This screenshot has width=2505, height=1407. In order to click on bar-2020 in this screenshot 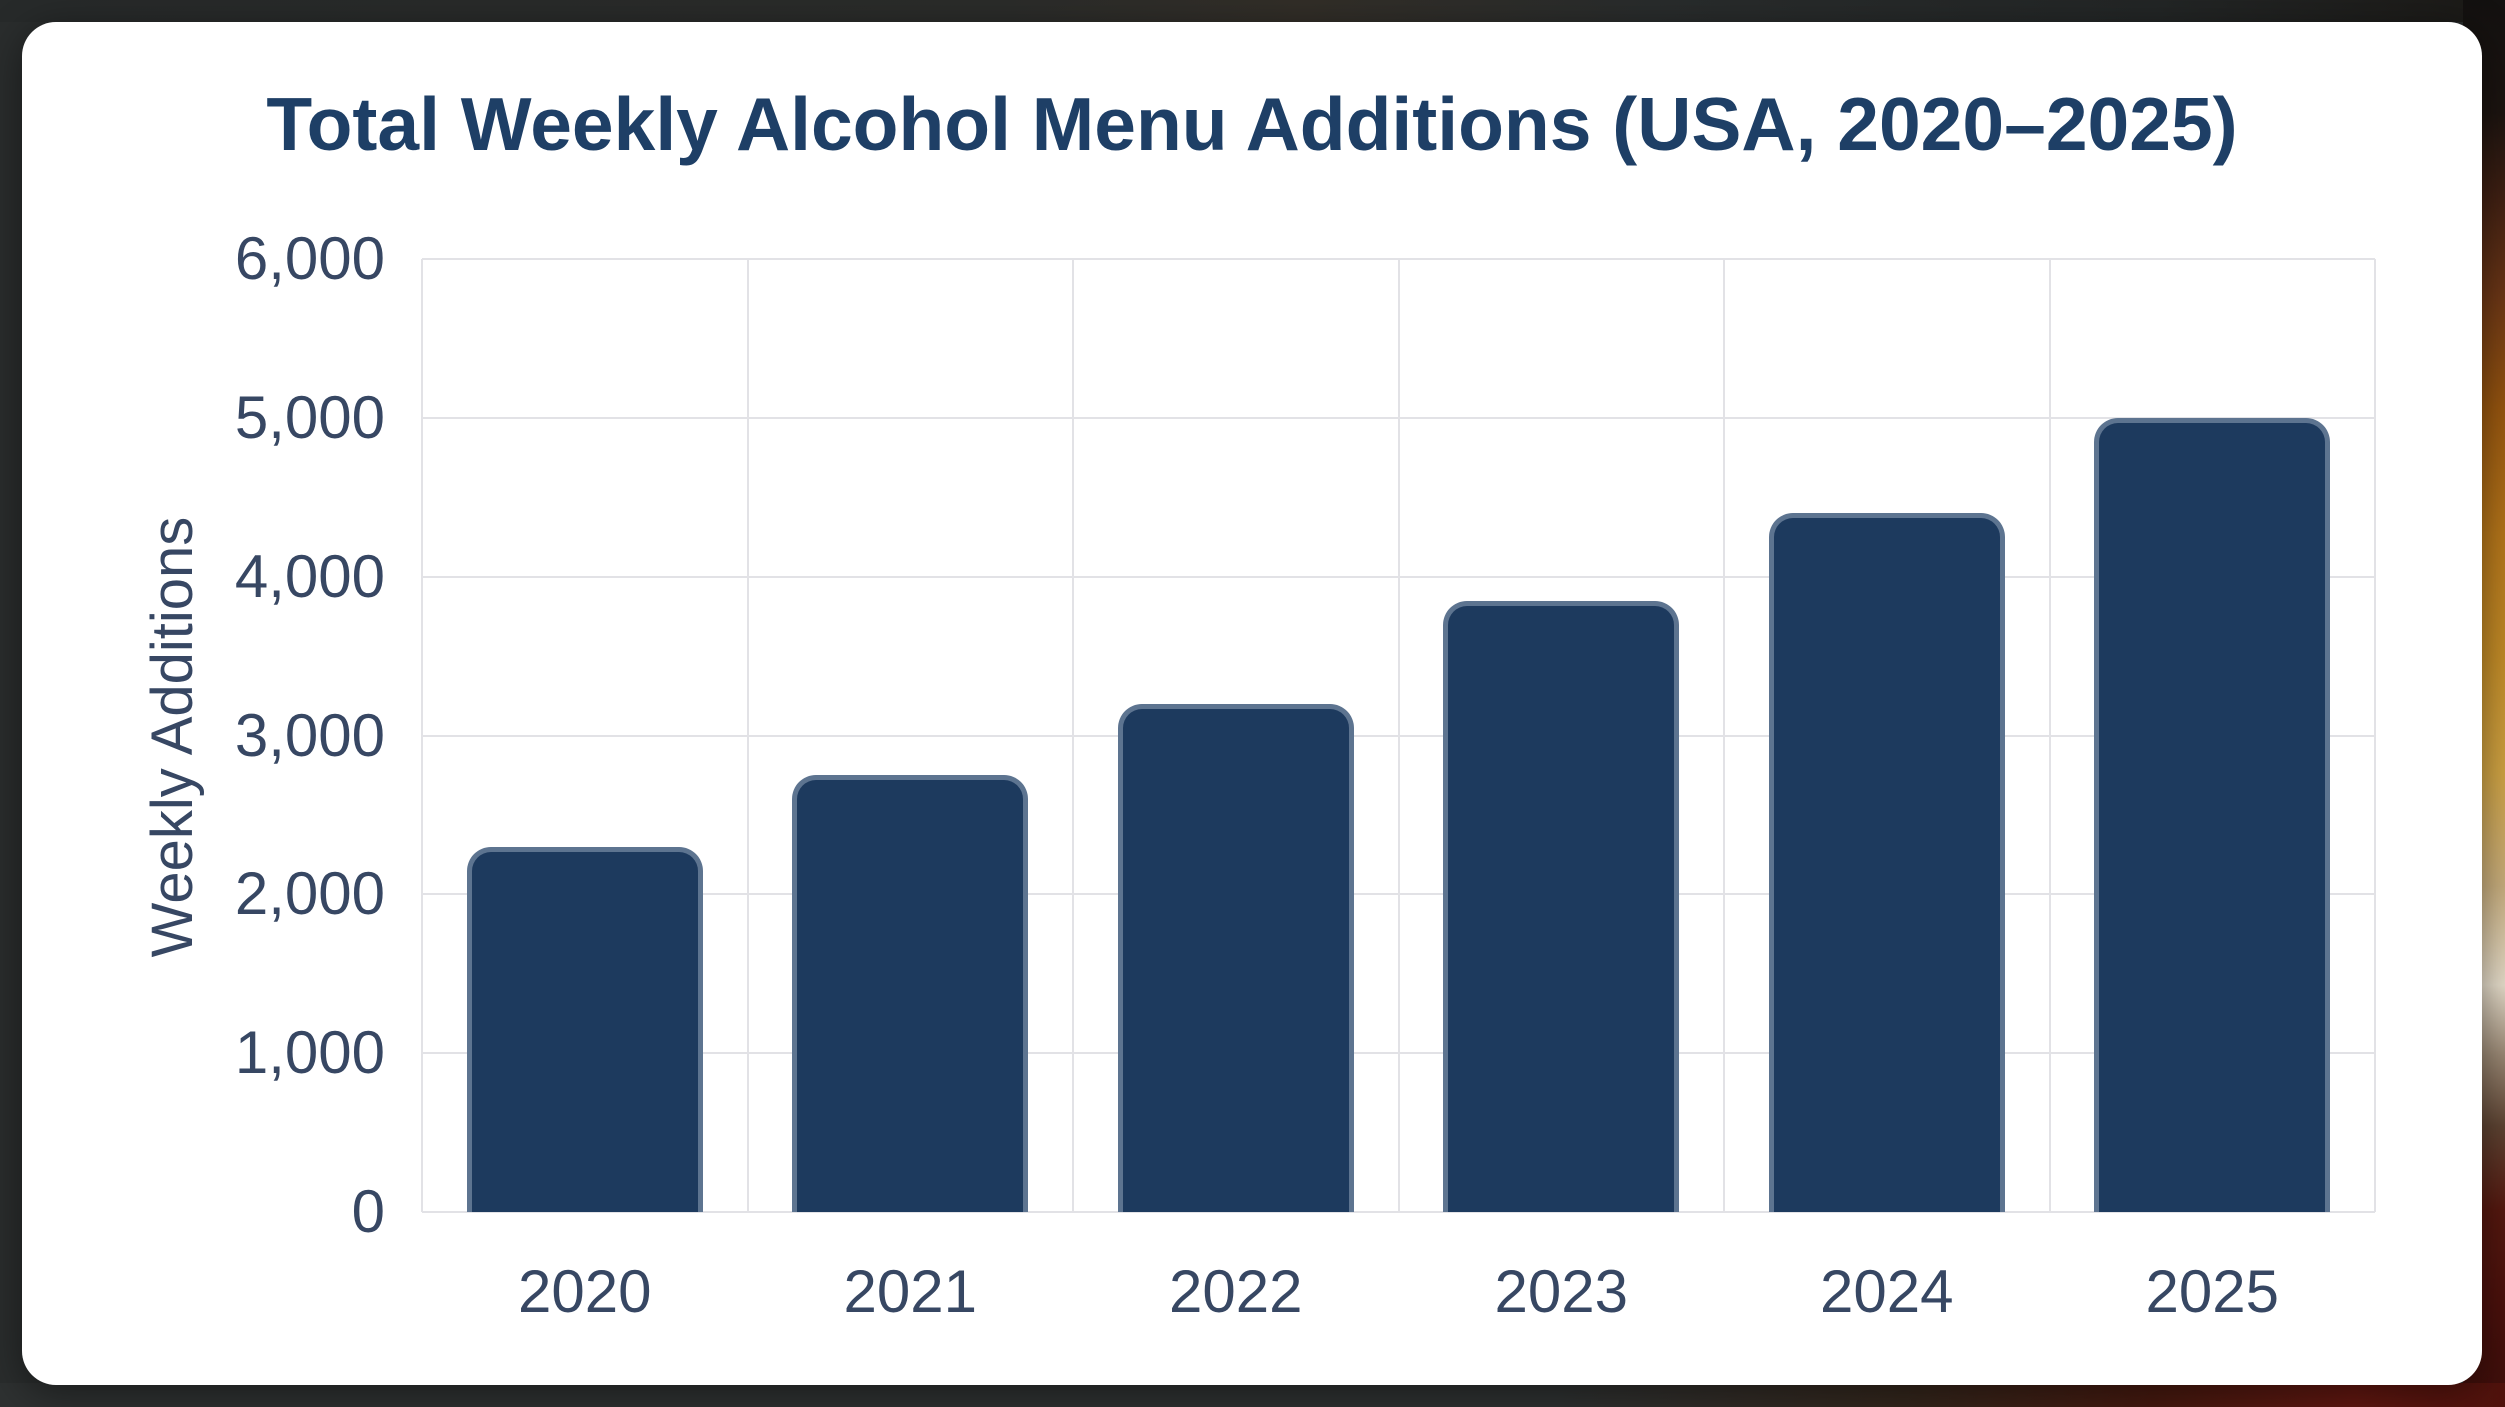, I will do `click(584, 1029)`.